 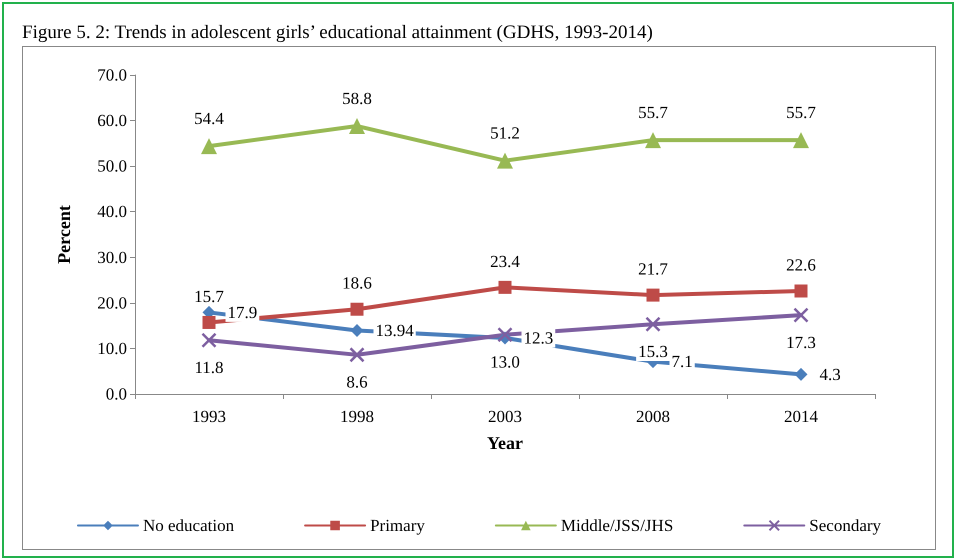 I want to click on legend-label: Middle/JSS/JHS, so click(x=617, y=525).